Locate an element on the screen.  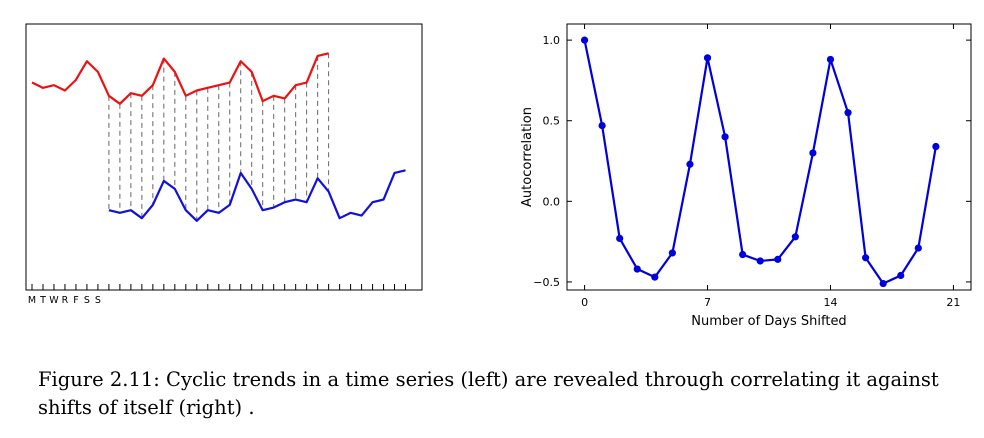
shift-connector-lines is located at coordinates (219, 137).